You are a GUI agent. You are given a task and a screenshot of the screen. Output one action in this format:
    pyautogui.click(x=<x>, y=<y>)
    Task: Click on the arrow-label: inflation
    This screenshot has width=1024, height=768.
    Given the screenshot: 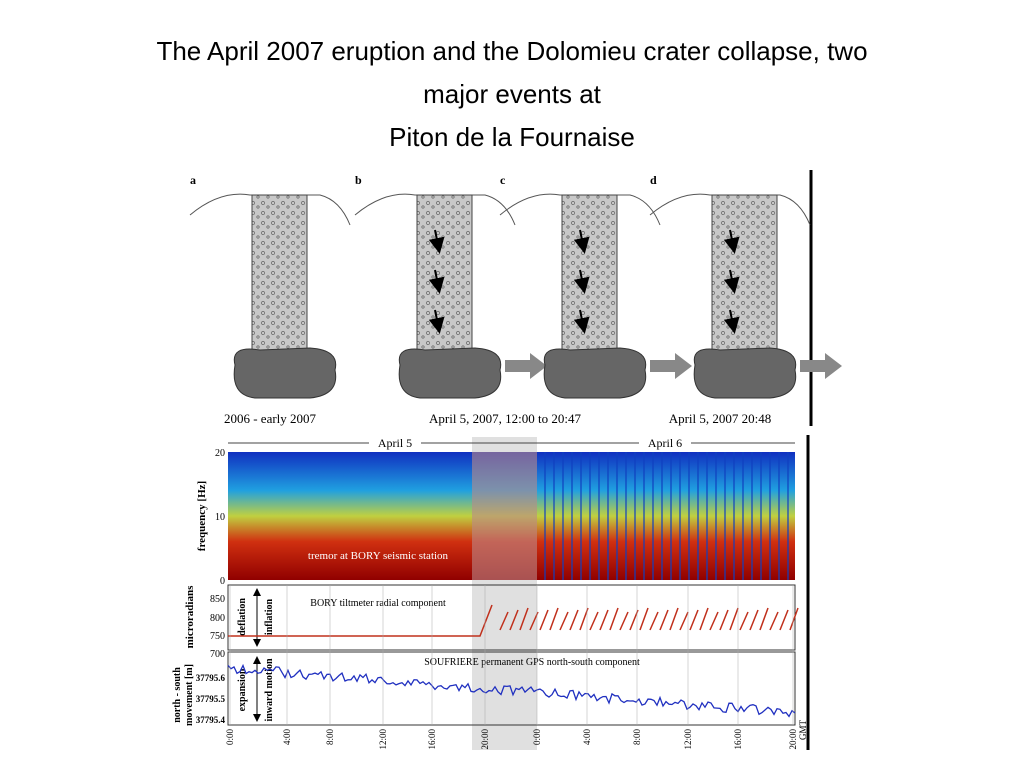 What is the action you would take?
    pyautogui.click(x=269, y=617)
    